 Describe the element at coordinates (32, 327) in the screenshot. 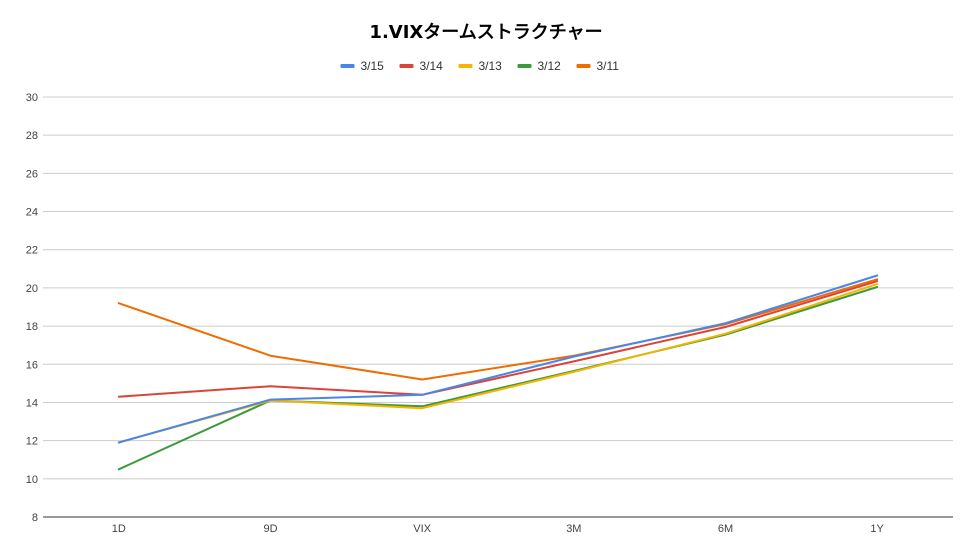

I see `y-tick-label: 18` at that location.